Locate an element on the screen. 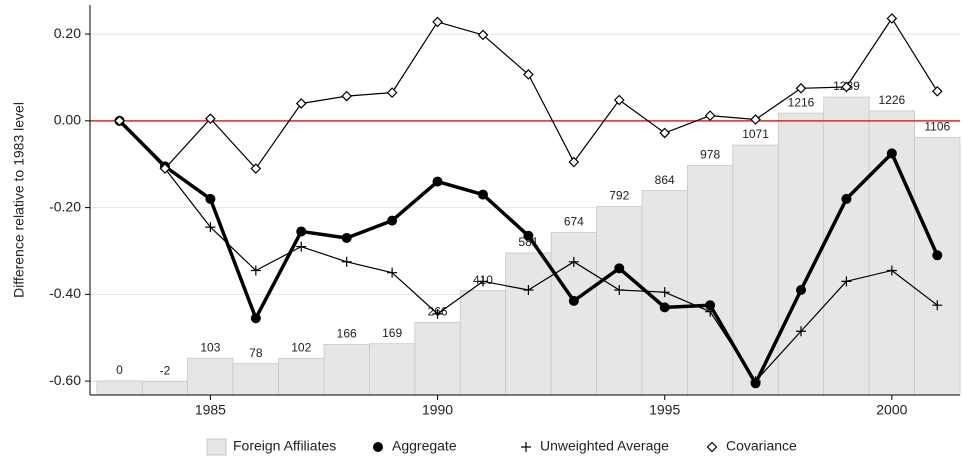 The width and height of the screenshot is (963, 459). x-tick-label: 1995 is located at coordinates (664, 410).